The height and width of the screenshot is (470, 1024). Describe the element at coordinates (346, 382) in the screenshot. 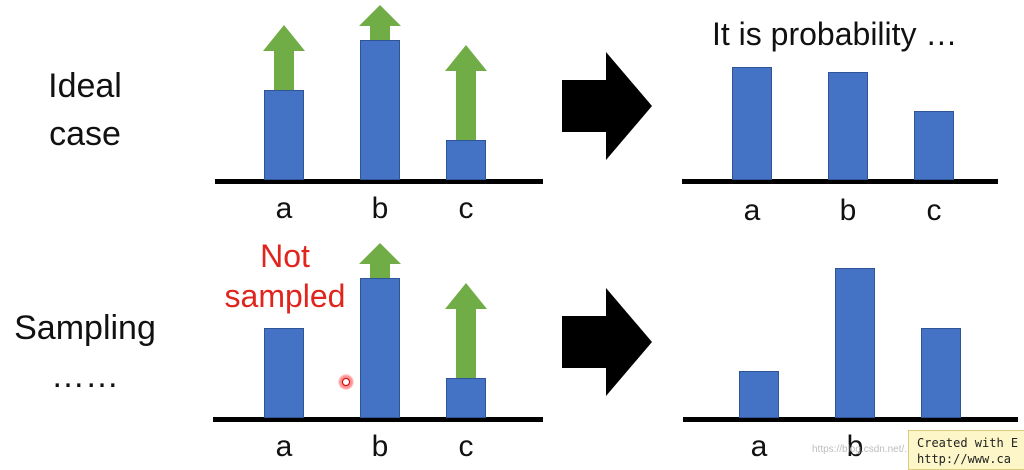

I see `cursor-indicator-icon` at that location.